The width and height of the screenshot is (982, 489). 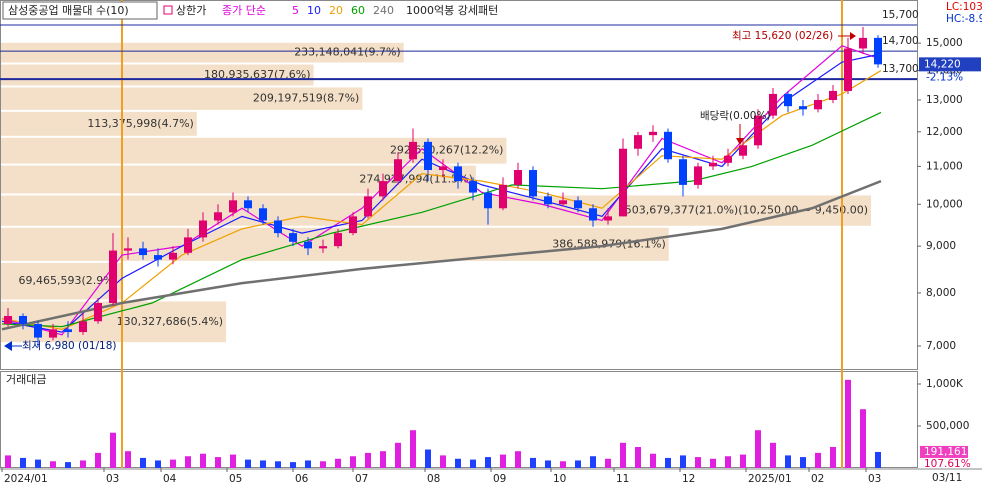 What do you see at coordinates (964, 7) in the screenshot?
I see `lc-label: LC:103.72` at bounding box center [964, 7].